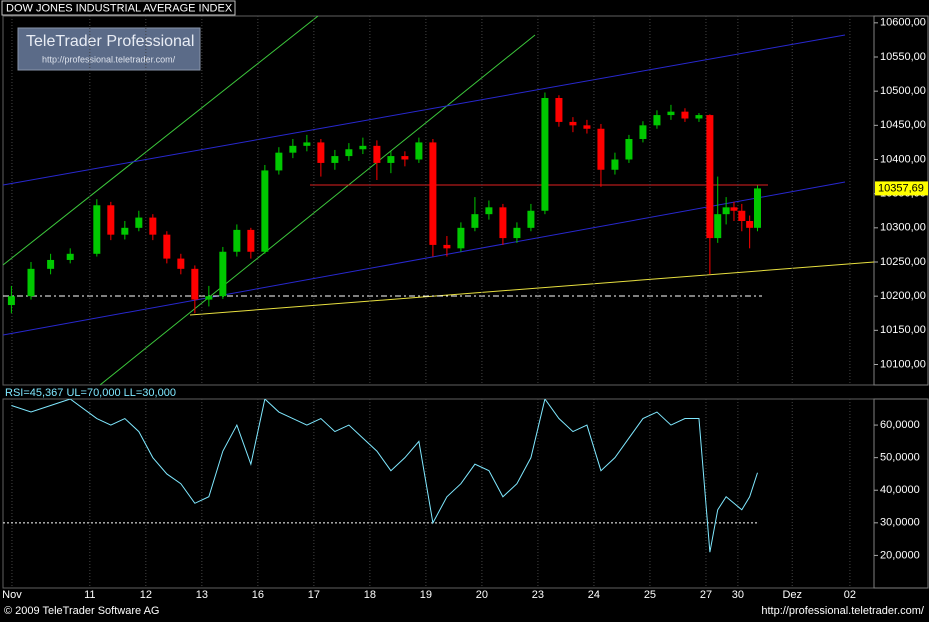  I want to click on channel-line, so click(161, 141).